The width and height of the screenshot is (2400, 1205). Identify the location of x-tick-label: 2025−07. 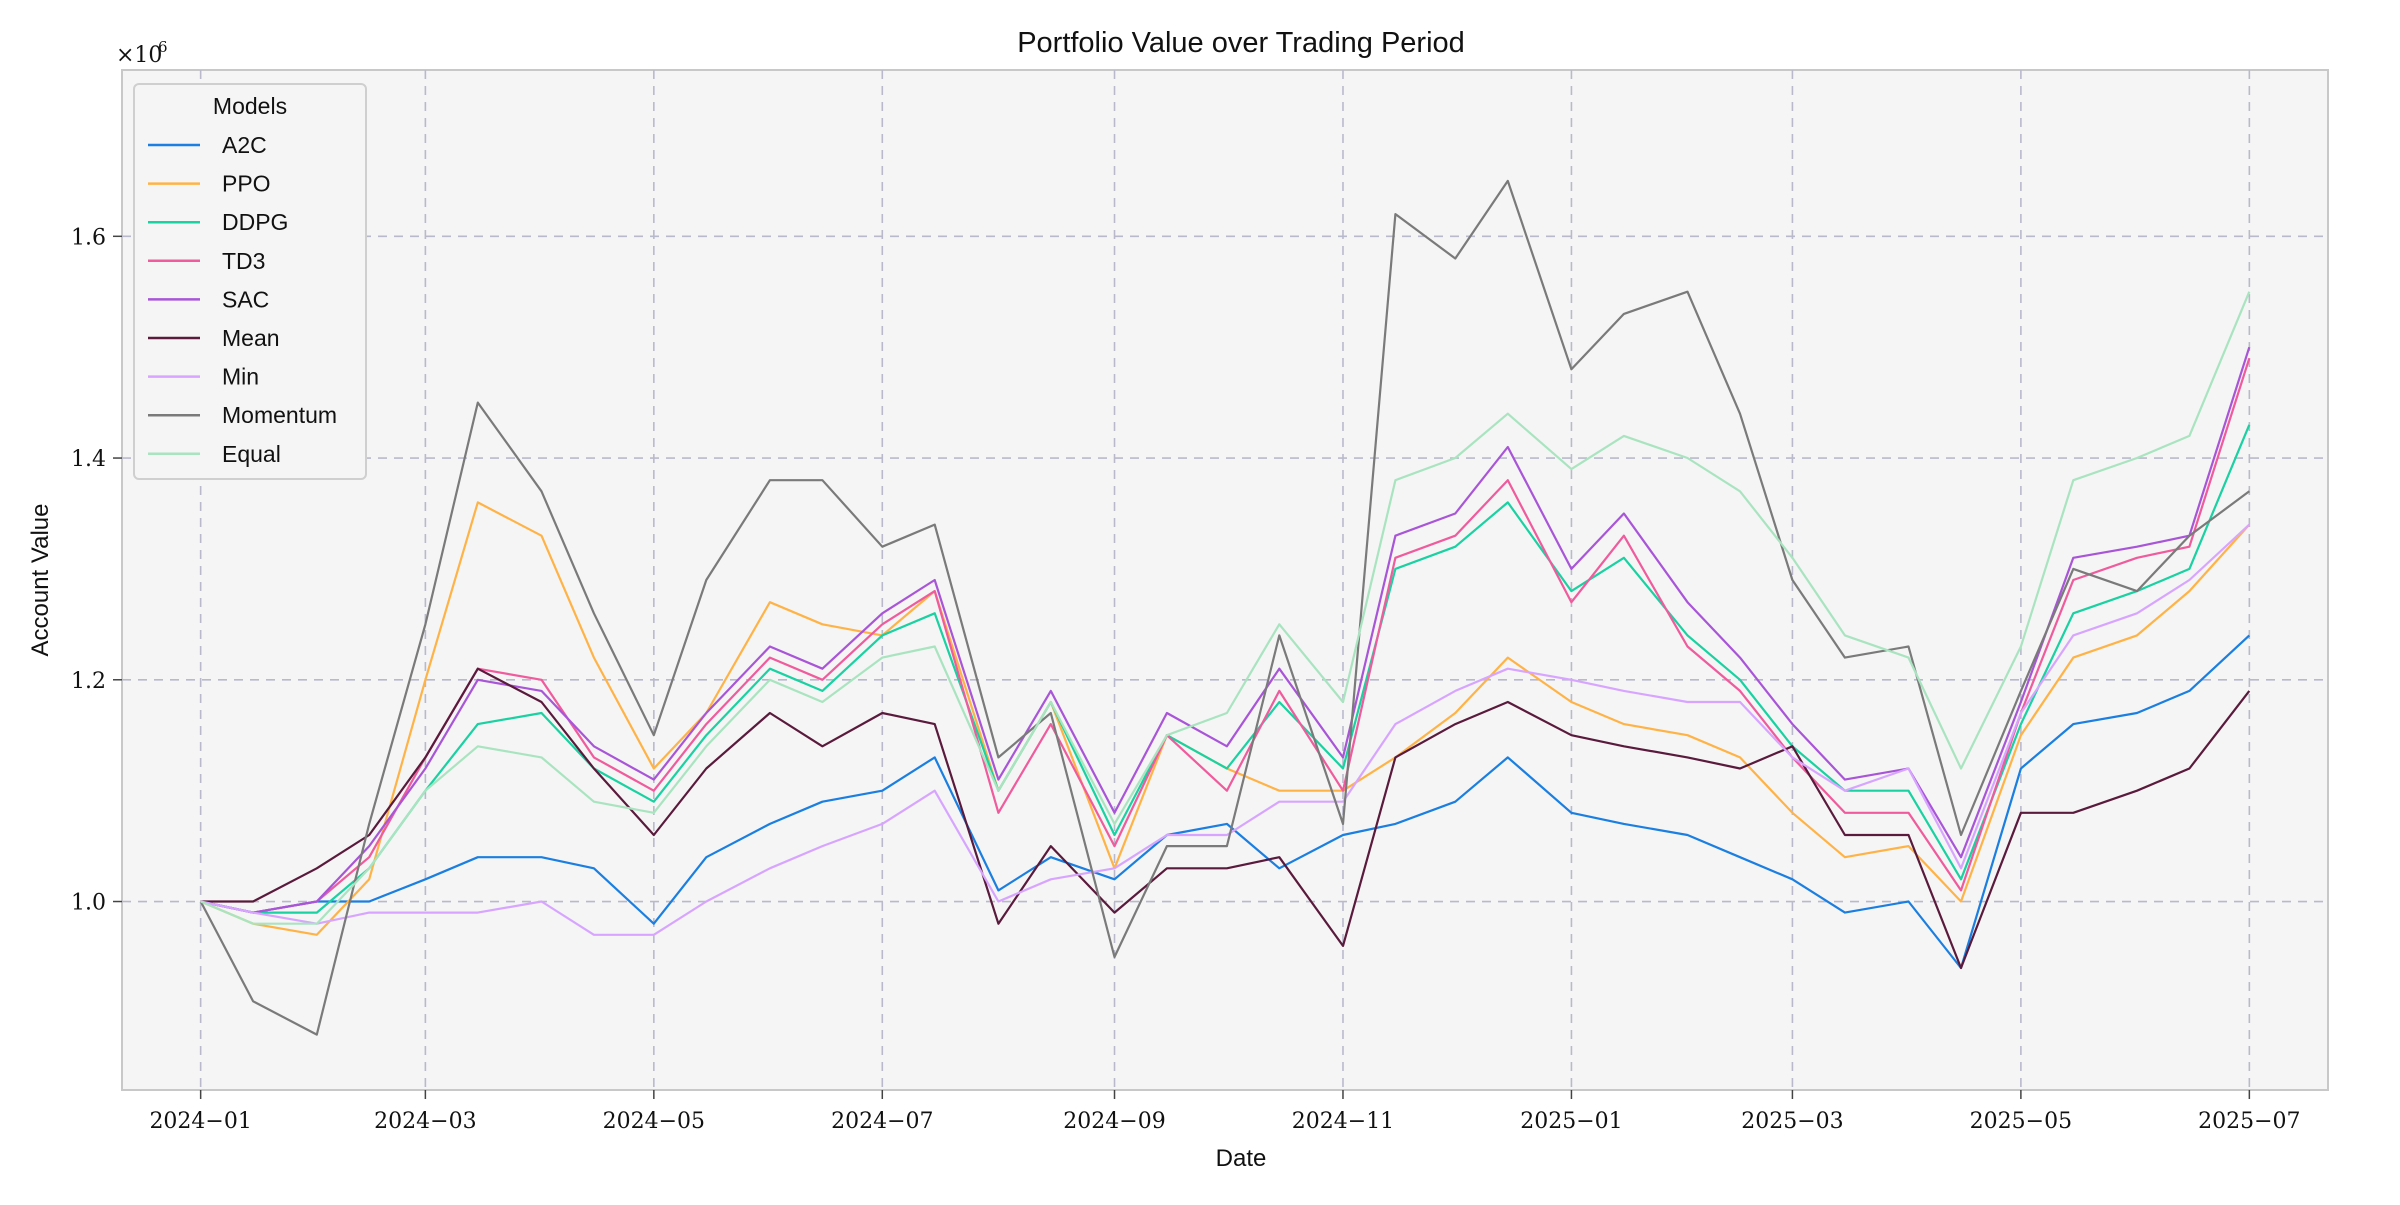
(2249, 1121).